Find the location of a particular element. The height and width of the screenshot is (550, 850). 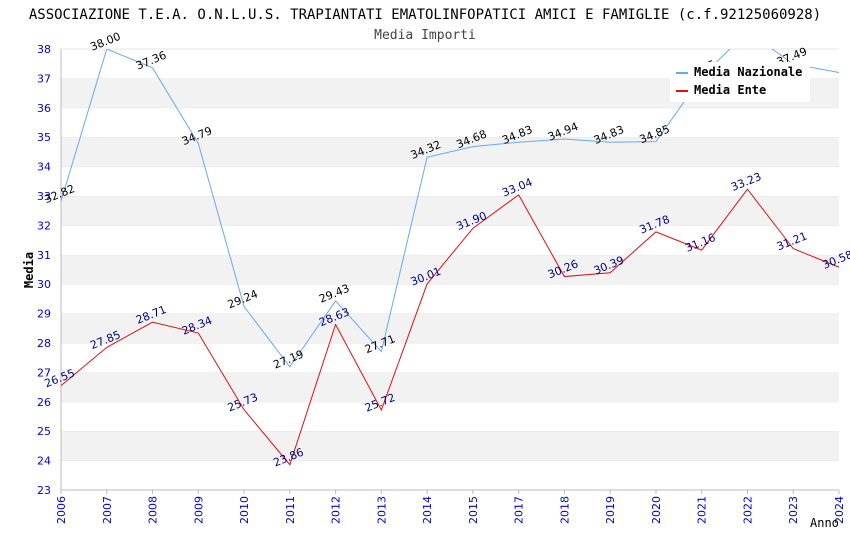

legend-box is located at coordinates (740, 82).